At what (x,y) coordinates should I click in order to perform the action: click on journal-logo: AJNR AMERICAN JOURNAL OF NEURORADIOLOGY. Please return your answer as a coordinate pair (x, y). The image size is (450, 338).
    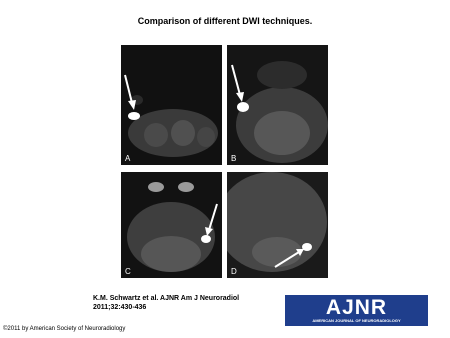
    Looking at the image, I should click on (356, 310).